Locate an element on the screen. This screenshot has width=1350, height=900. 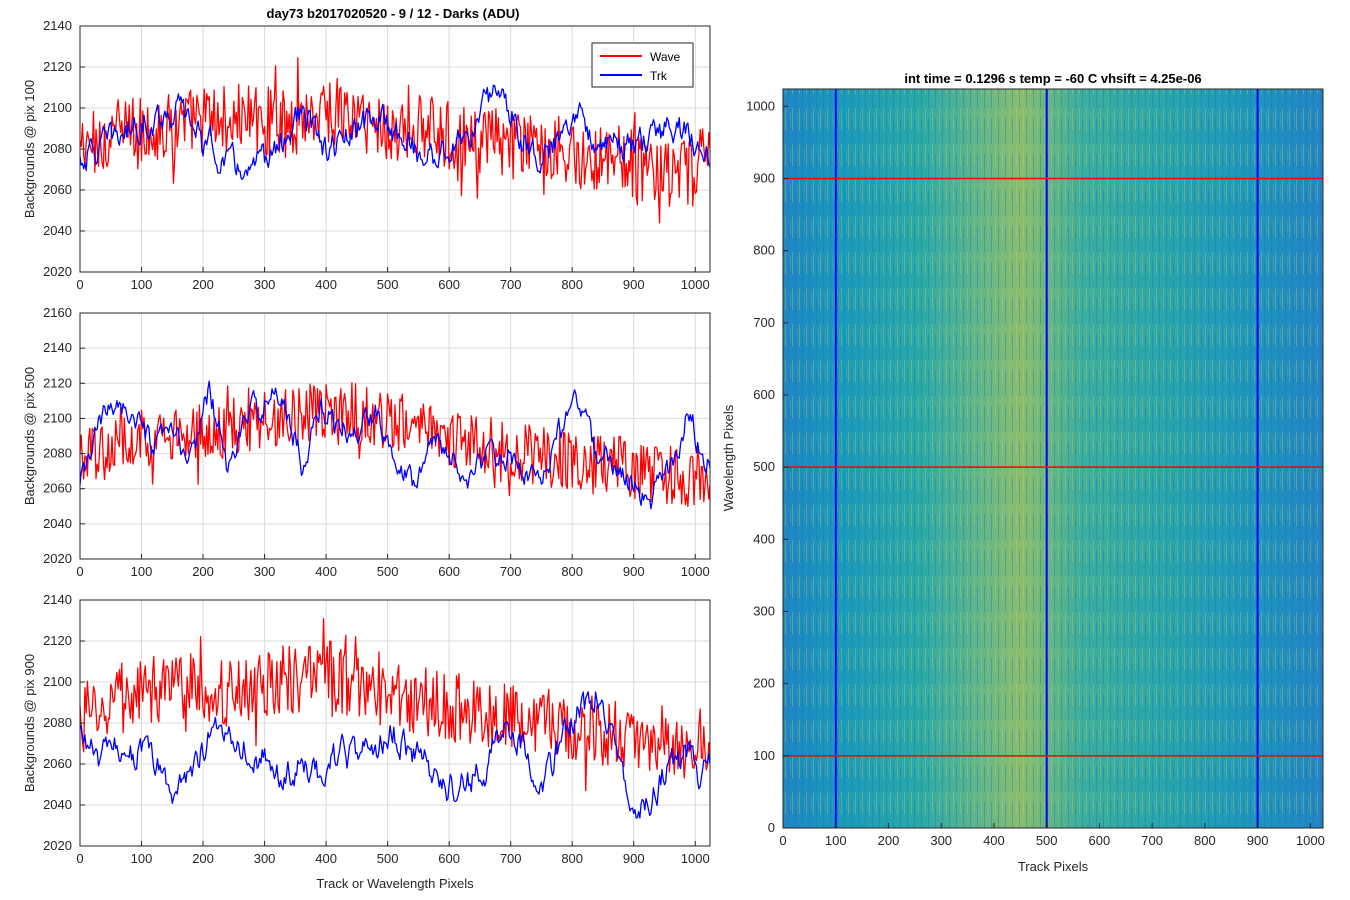
y-tick-label: 200 is located at coordinates (764, 683).